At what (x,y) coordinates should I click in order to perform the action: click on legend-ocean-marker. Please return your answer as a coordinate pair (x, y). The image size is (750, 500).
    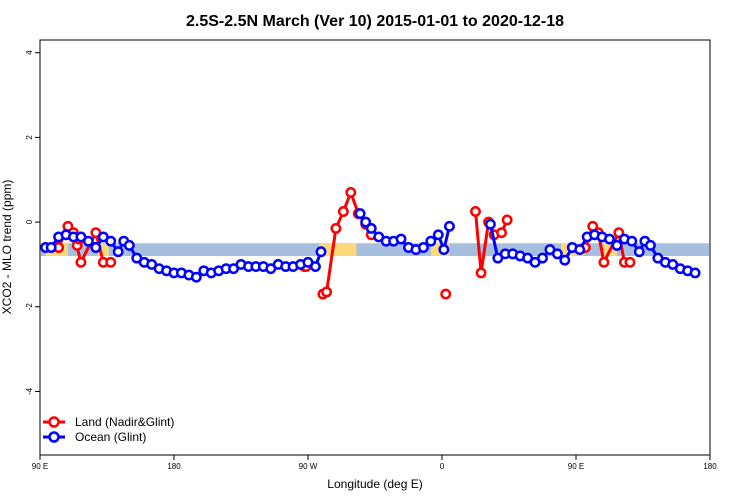
    Looking at the image, I should click on (54, 437).